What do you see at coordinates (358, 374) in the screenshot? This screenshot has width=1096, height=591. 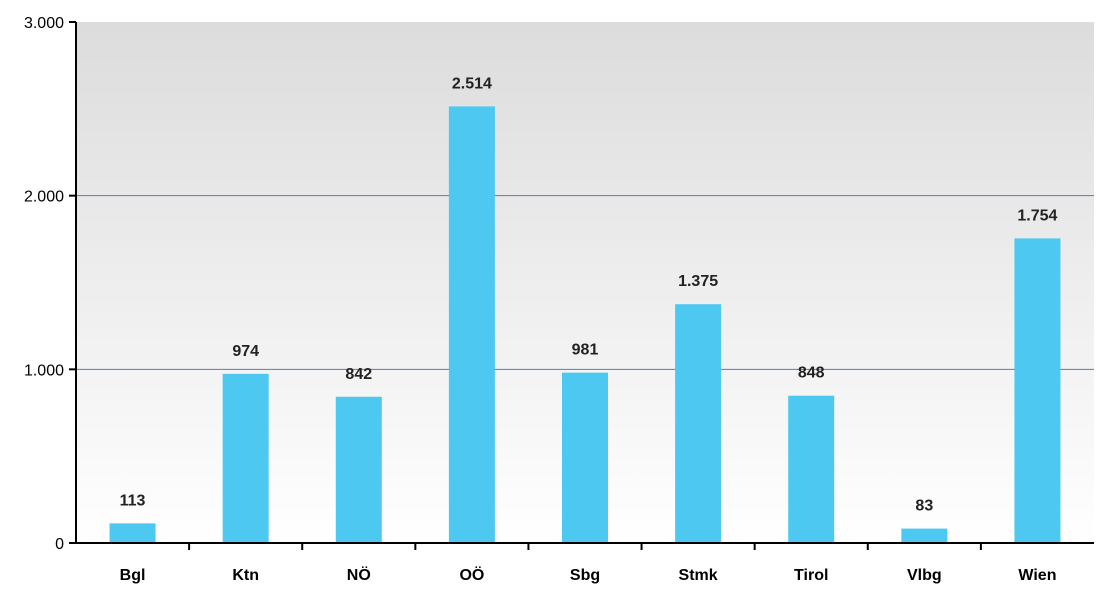 I see `data-label-2: 842` at bounding box center [358, 374].